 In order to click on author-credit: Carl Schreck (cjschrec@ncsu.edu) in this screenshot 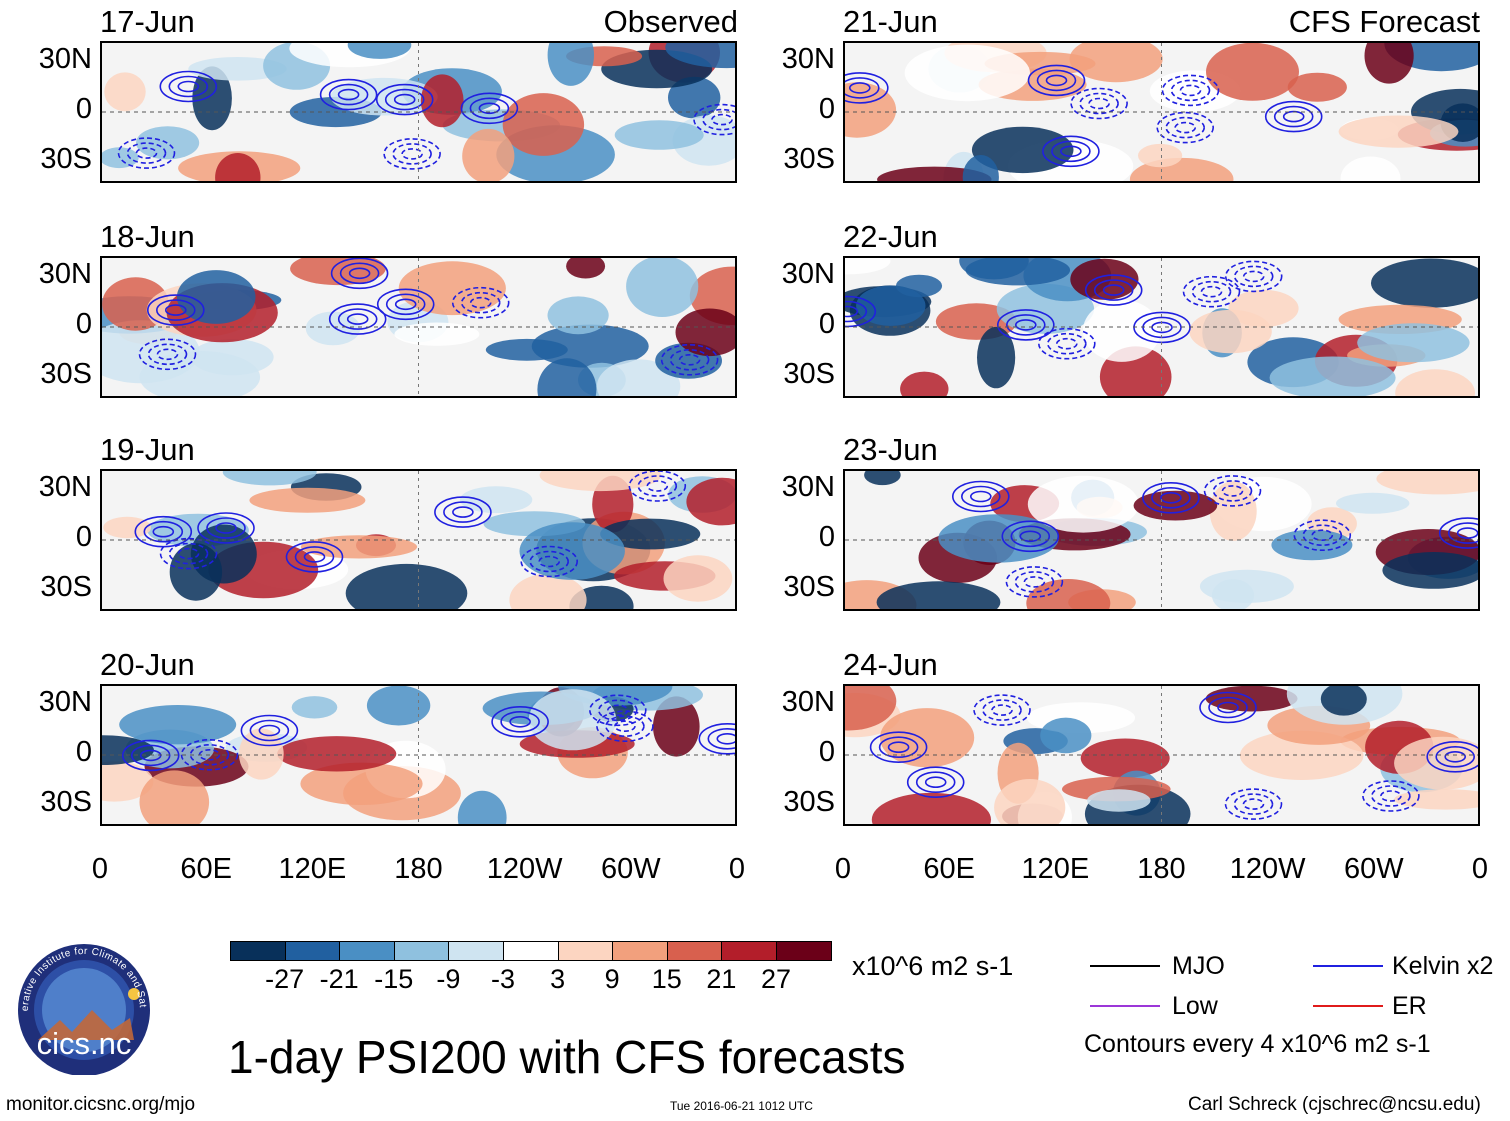, I will do `click(1334, 1104)`.